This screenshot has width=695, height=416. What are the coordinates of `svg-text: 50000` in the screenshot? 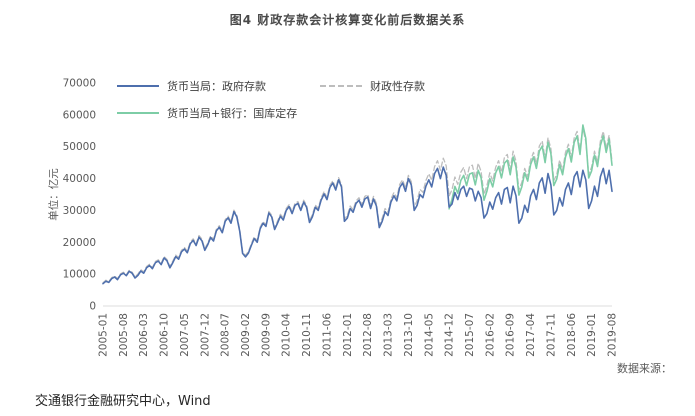 It's located at (79, 147).